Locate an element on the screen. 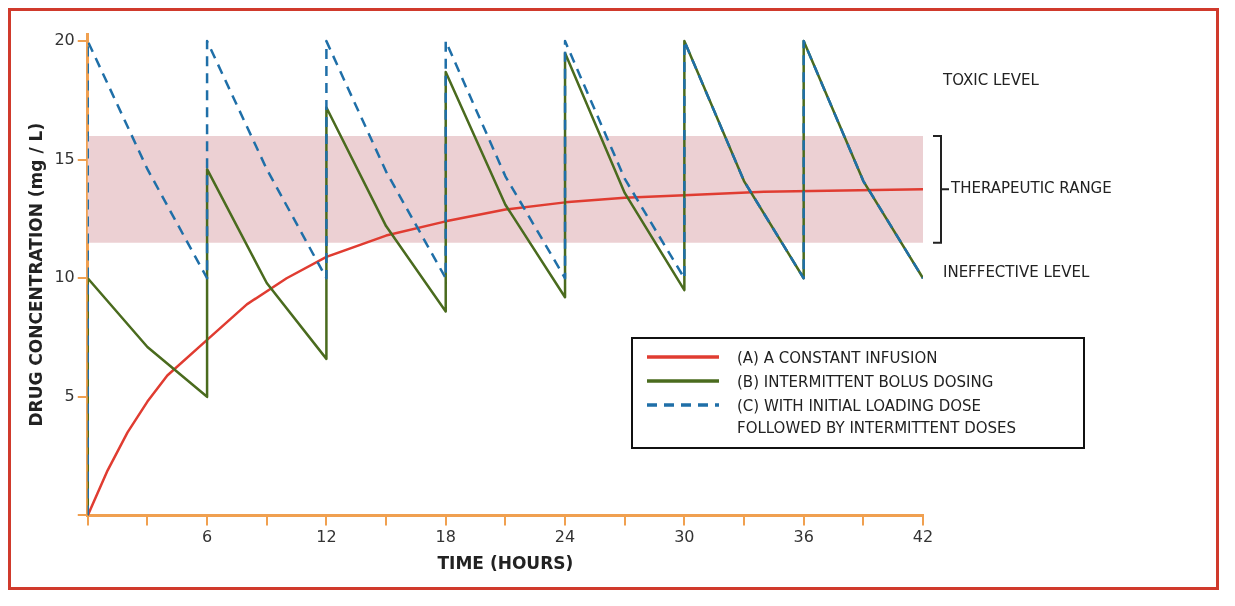  y-tick-label: 10 is located at coordinates (64, 277).